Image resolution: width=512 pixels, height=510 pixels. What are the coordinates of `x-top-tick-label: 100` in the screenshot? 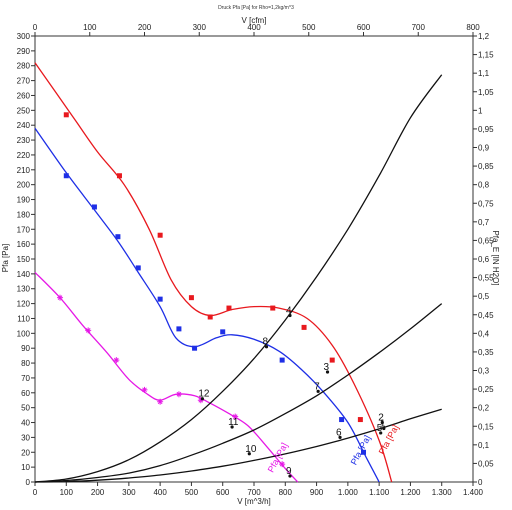 It's located at (90, 27).